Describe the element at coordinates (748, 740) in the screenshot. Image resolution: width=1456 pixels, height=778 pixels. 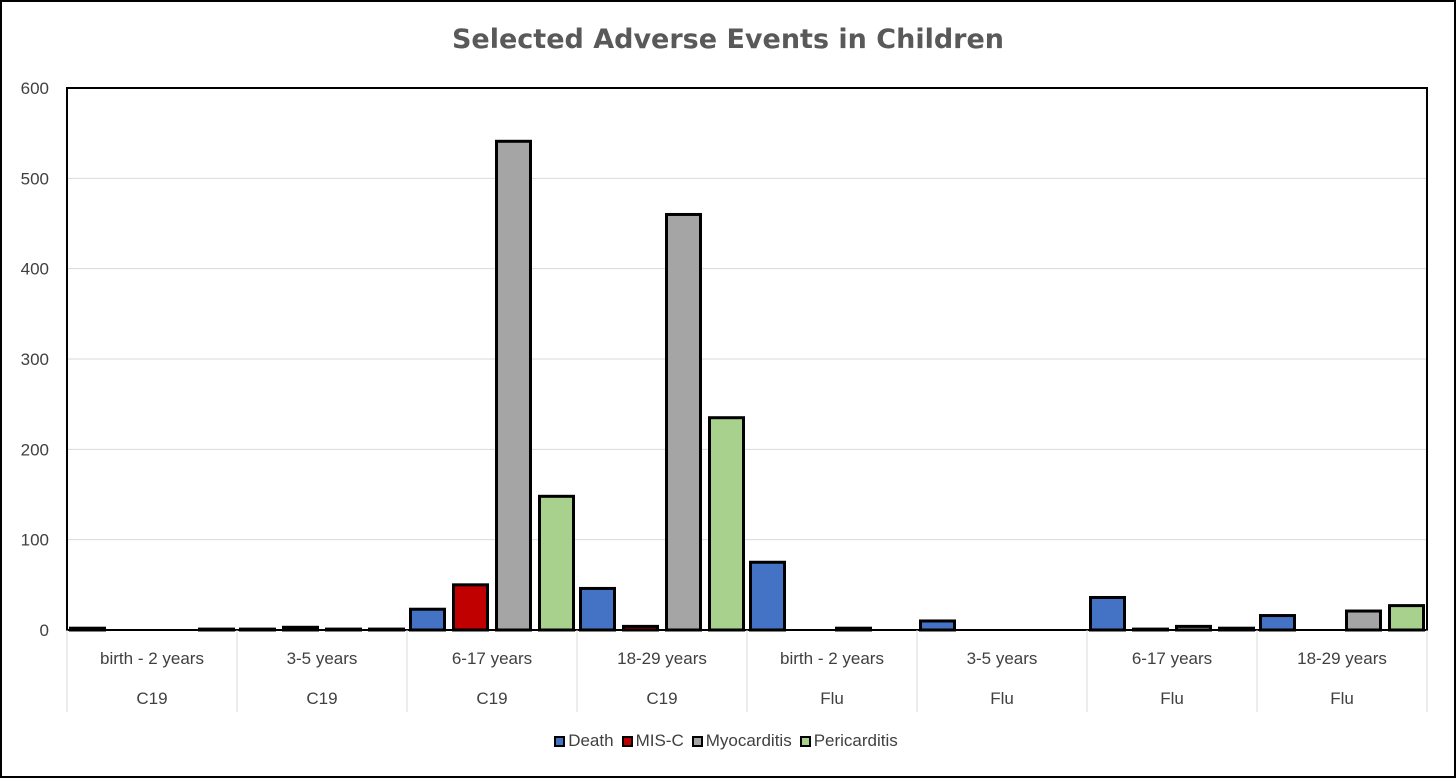
I see `legend-label: Myocarditis` at that location.